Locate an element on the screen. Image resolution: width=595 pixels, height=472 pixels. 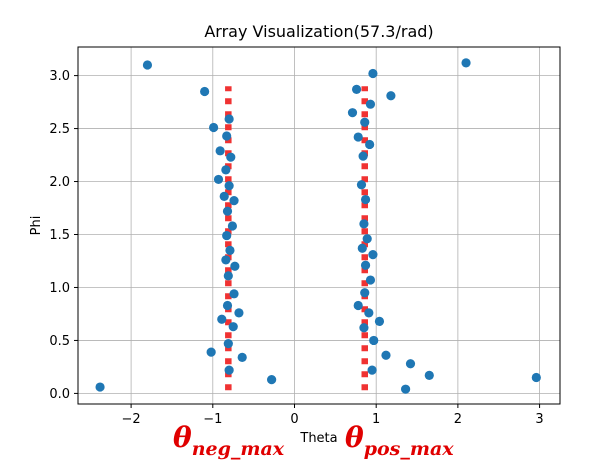
x-tick-label: 2 is located at coordinates (458, 419).